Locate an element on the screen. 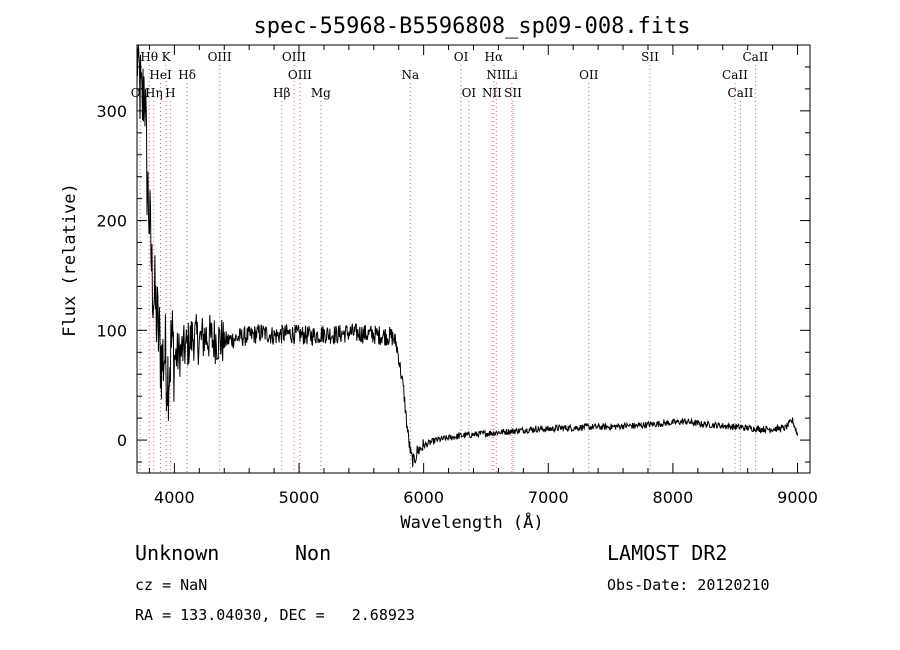 Image resolution: width=900 pixels, height=650 pixels. x-tick-label: 6000 is located at coordinates (423, 497).